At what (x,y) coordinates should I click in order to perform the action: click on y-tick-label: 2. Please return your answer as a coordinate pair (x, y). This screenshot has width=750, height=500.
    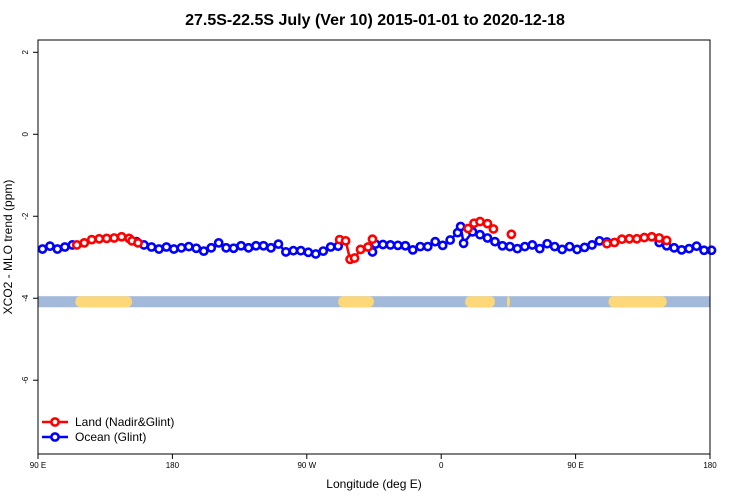
    Looking at the image, I should click on (25, 52).